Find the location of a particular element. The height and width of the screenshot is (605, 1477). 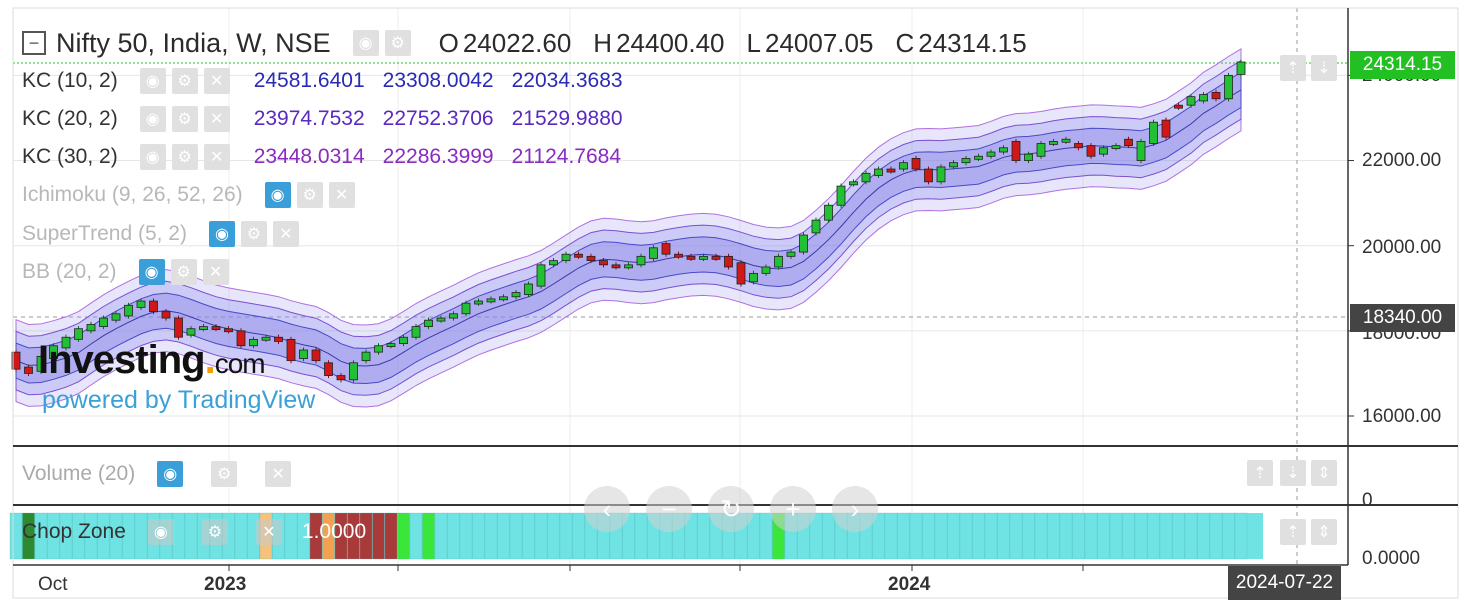

time-label: 2023 is located at coordinates (225, 584).